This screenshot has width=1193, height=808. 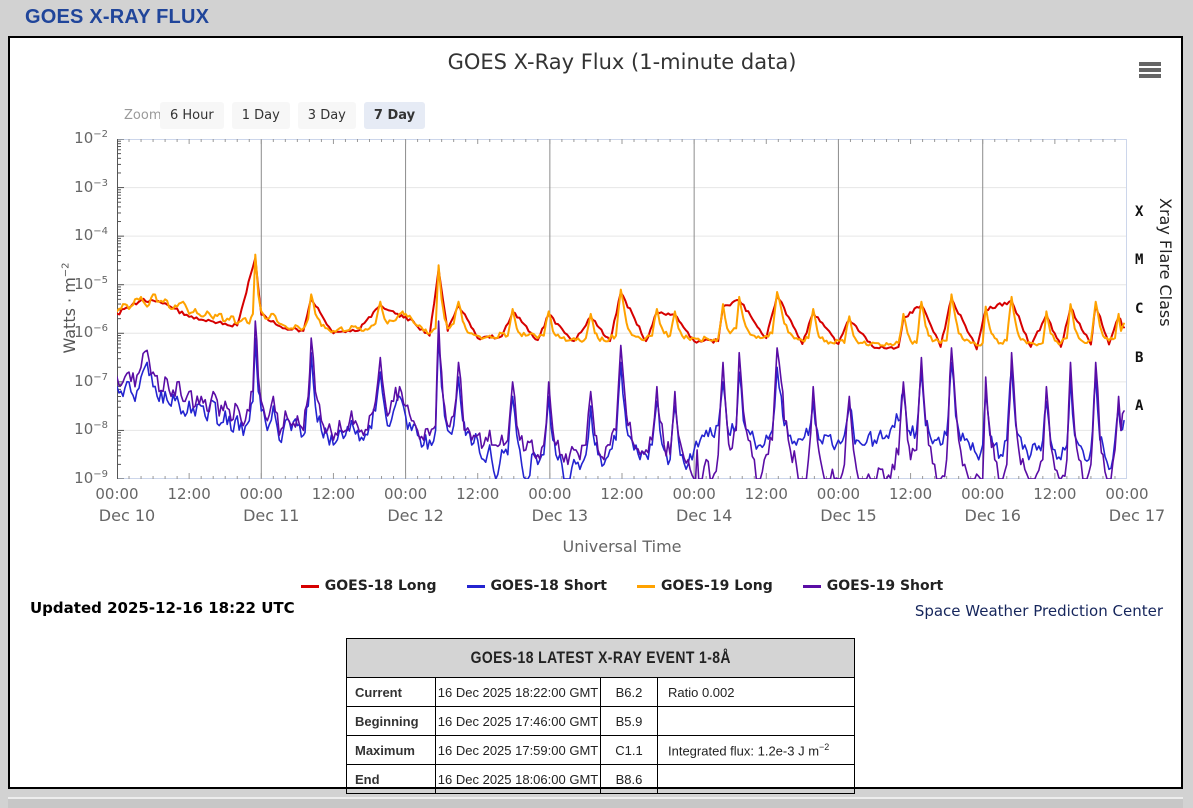 What do you see at coordinates (548, 586) in the screenshot?
I see `legend-label: GOES-18 Short` at bounding box center [548, 586].